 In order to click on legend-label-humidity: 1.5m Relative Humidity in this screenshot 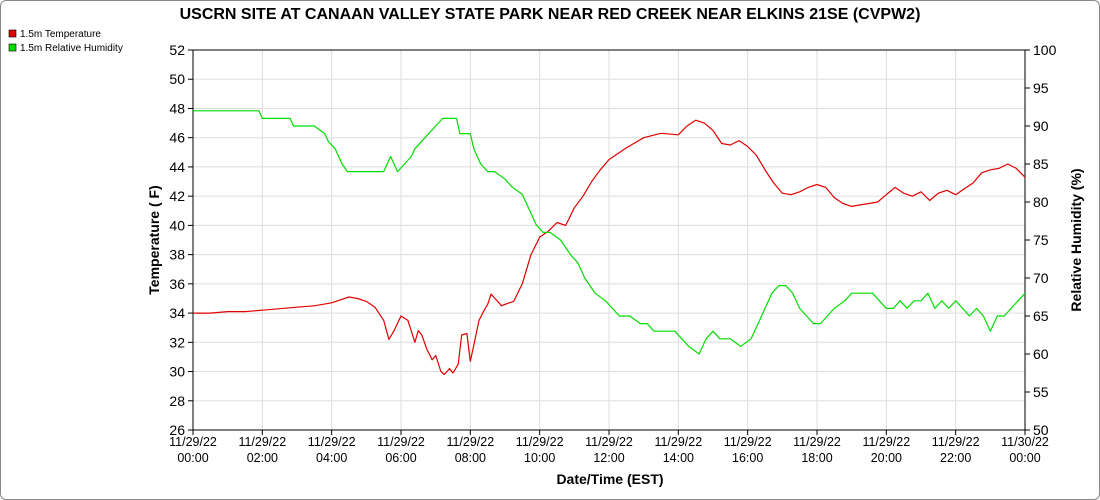, I will do `click(71, 48)`.